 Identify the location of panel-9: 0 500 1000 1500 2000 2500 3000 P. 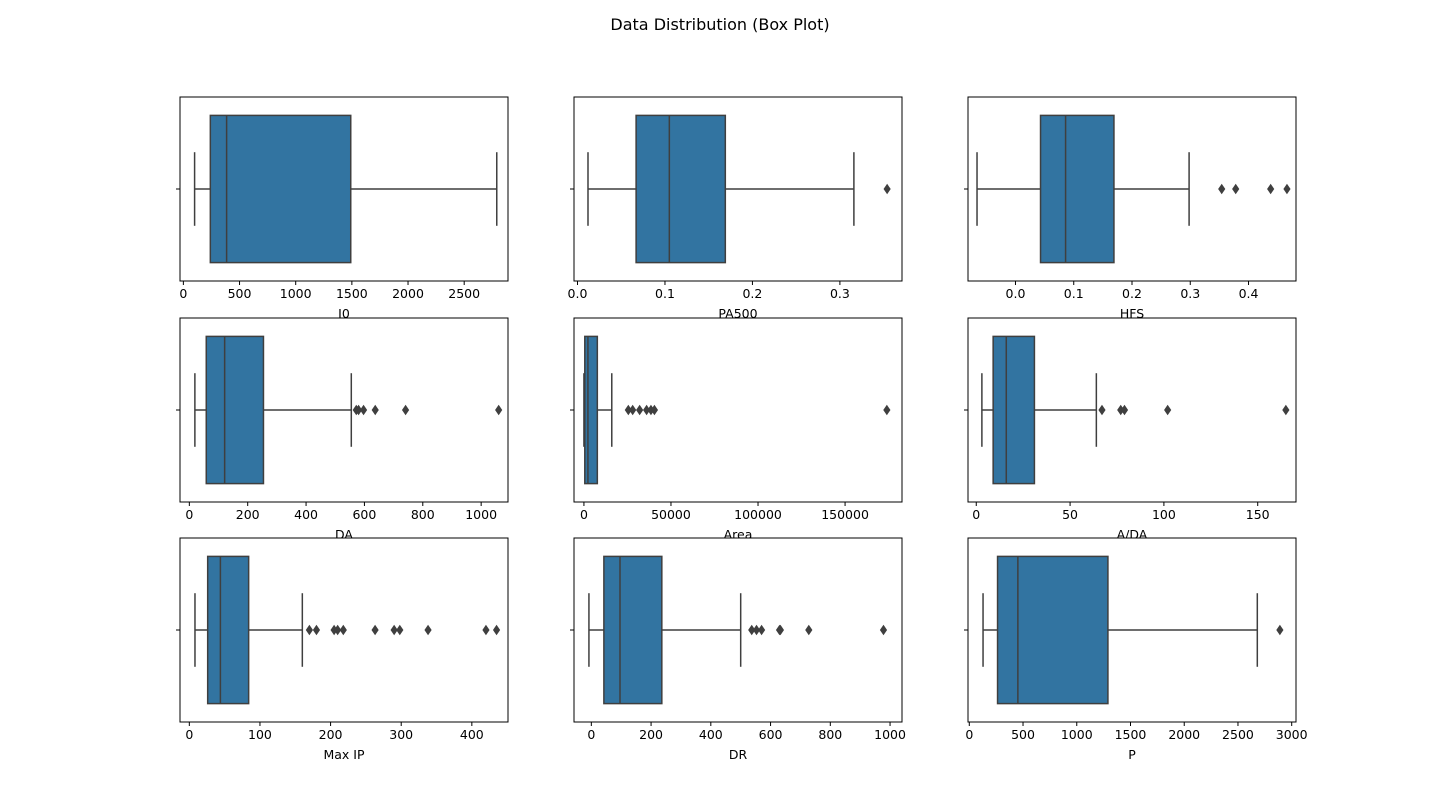
(1136, 649).